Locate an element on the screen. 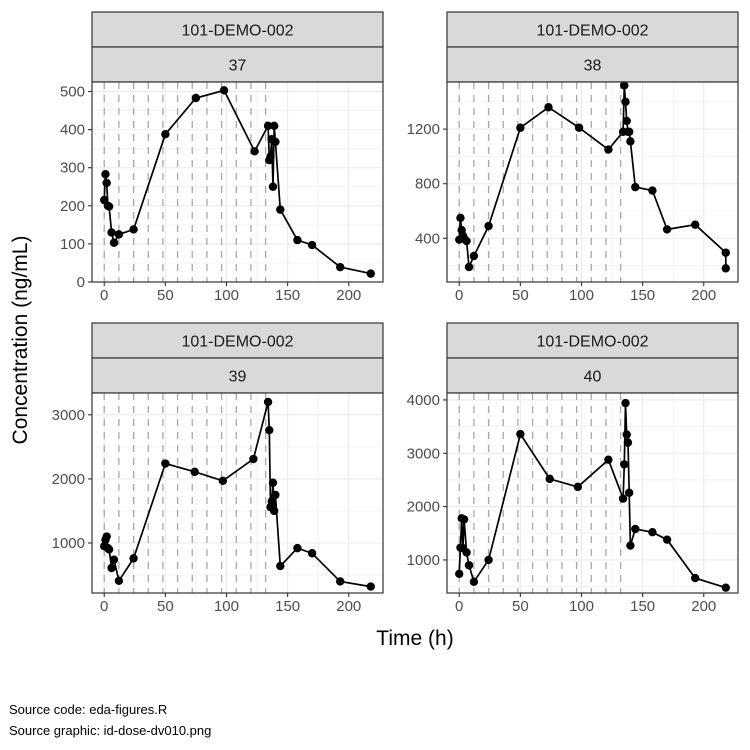 The image size is (750, 750). y-tick-label: 200 is located at coordinates (72, 206).